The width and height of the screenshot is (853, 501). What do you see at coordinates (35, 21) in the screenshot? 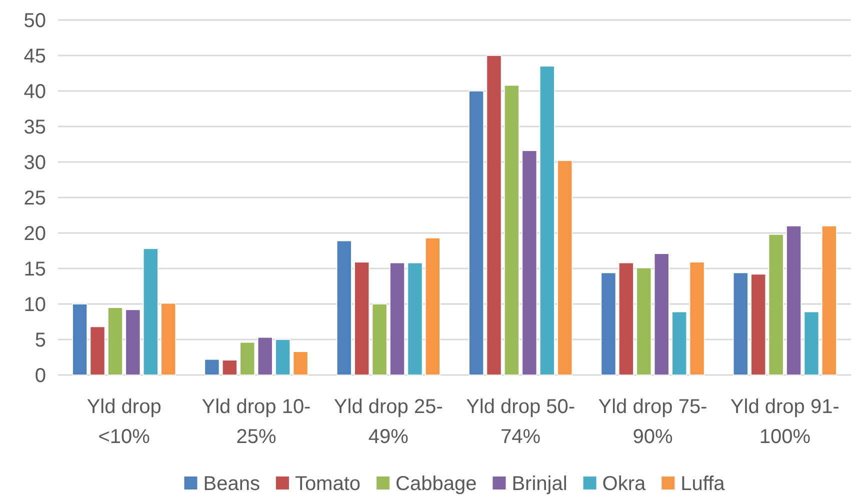
I see `y-tick-label: 50` at bounding box center [35, 21].